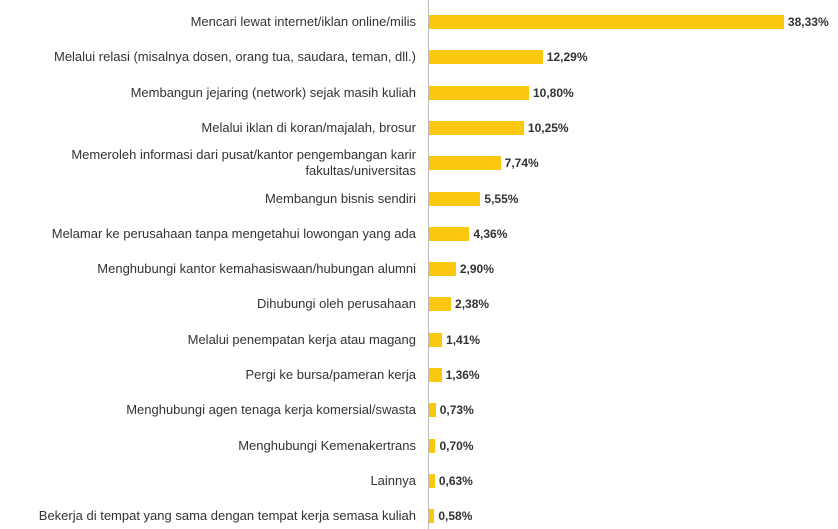  Describe the element at coordinates (455, 480) in the screenshot. I see `value-label: 0,63%` at that location.